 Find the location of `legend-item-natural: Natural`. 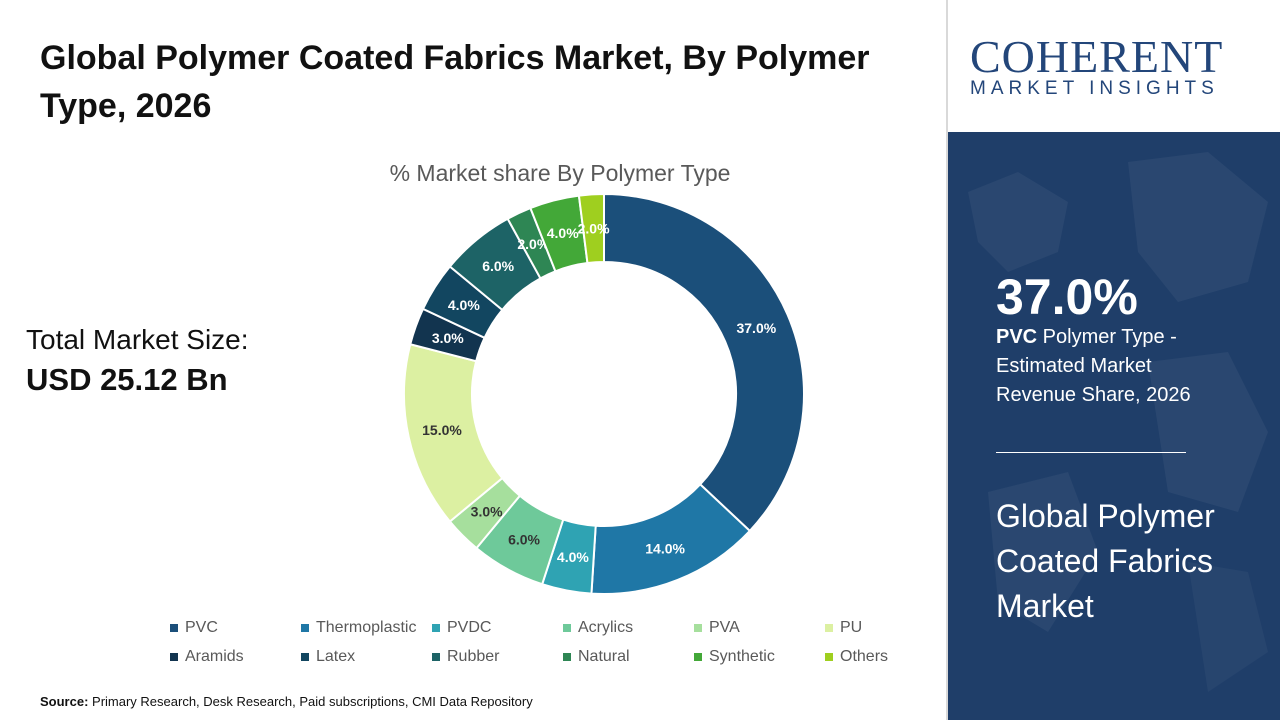

legend-item-natural: Natural is located at coordinates (596, 657).